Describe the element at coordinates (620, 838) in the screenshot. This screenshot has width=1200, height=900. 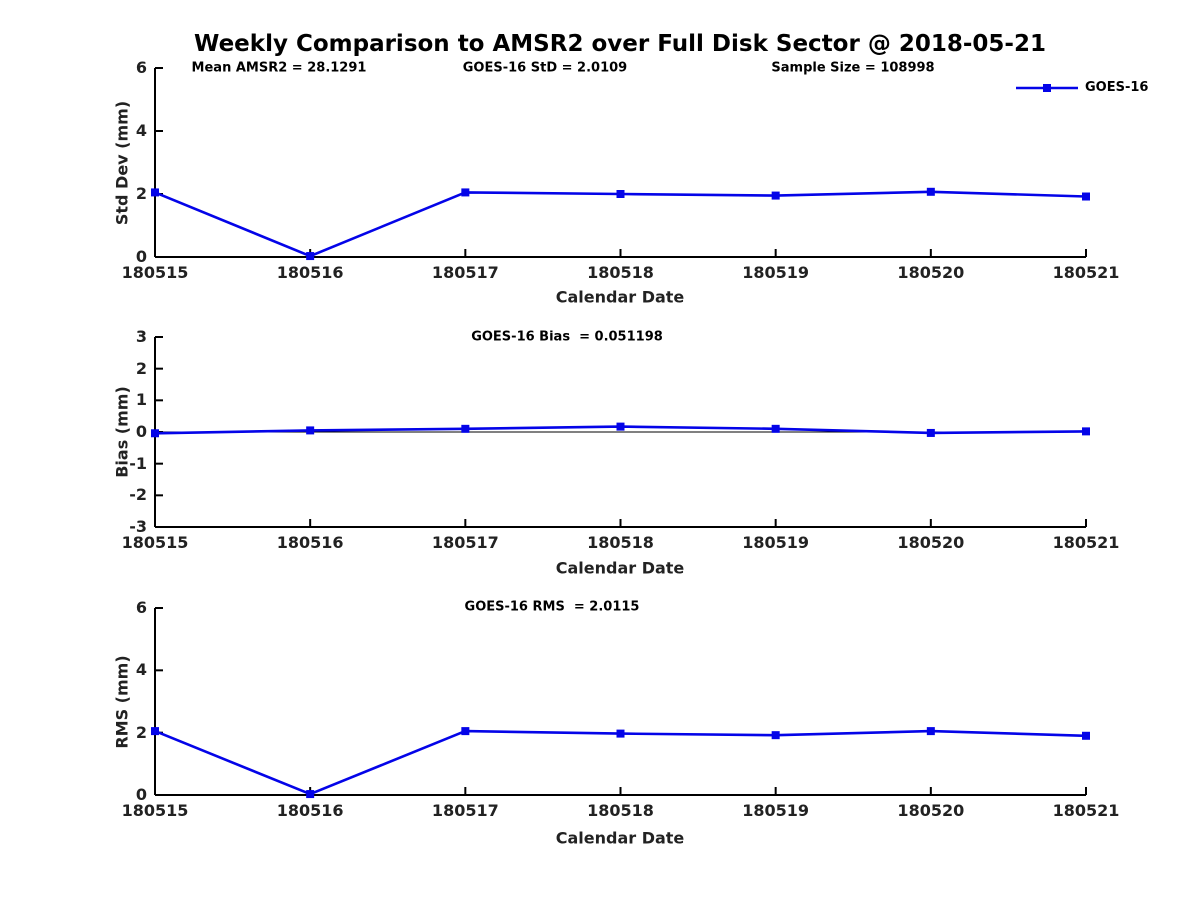
I see `rms-x-axis-label: Calendar Date` at that location.